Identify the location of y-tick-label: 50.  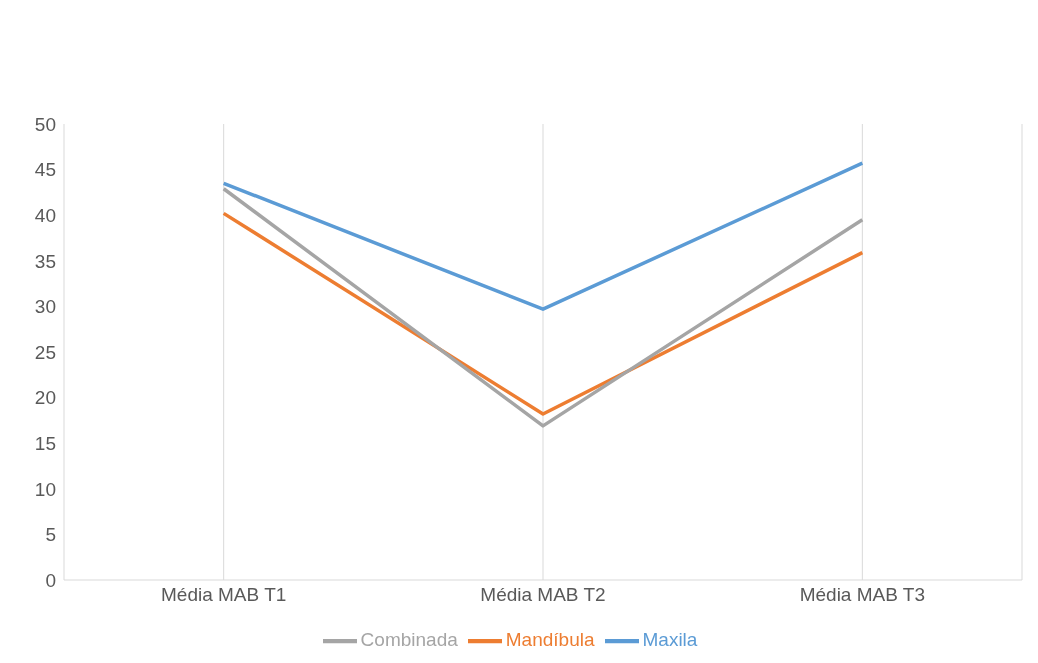
(45, 124).